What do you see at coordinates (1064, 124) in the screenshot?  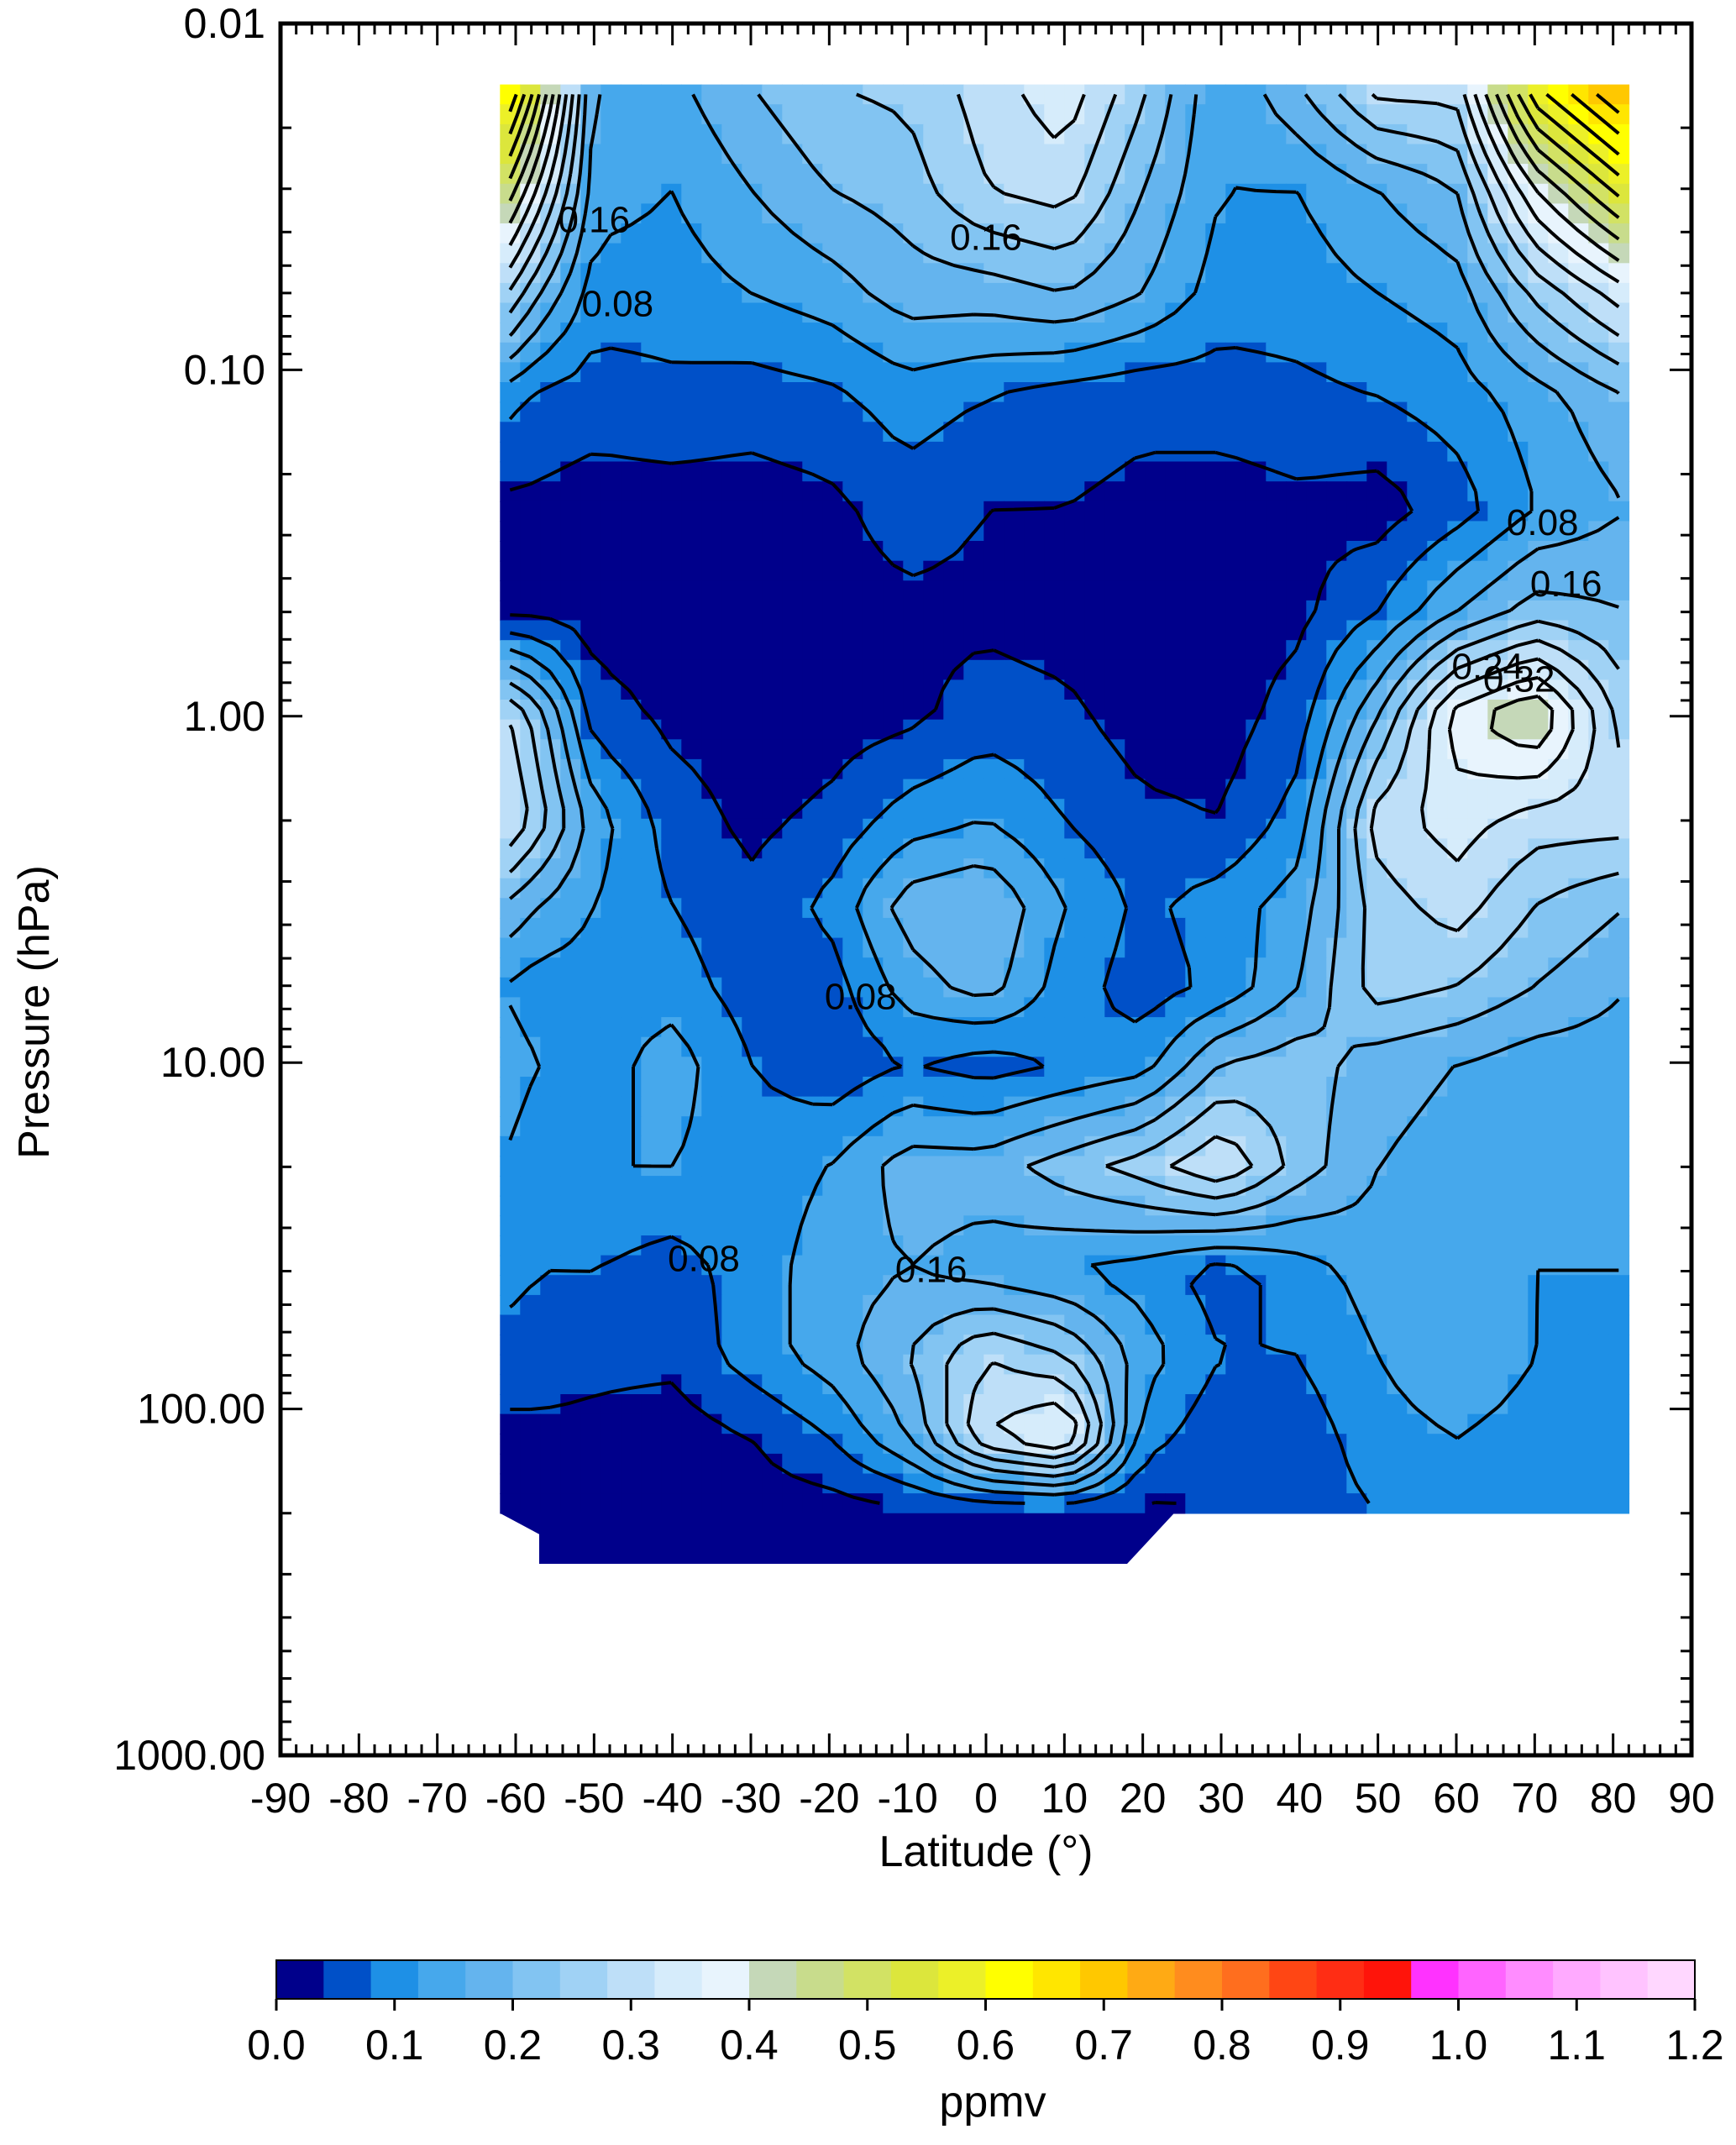 I see `contour-line` at bounding box center [1064, 124].